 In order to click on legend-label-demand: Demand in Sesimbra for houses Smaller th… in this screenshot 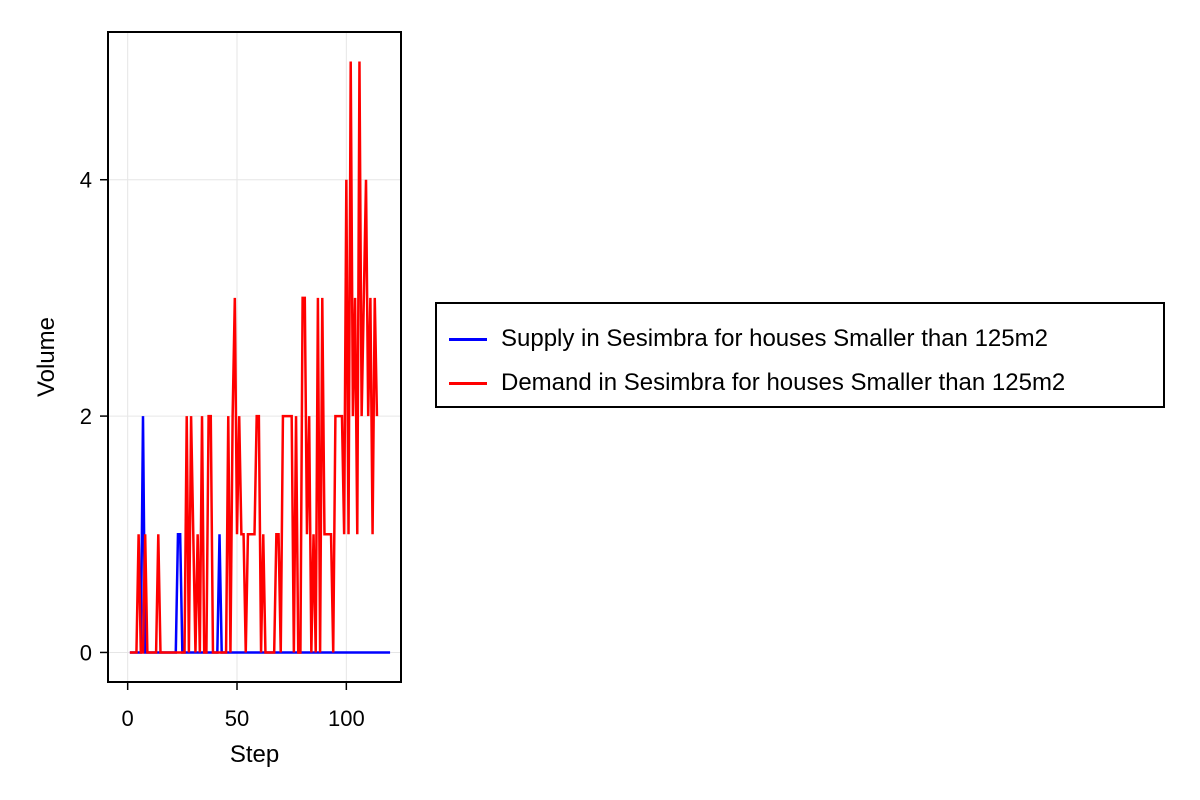, I will do `click(783, 382)`.